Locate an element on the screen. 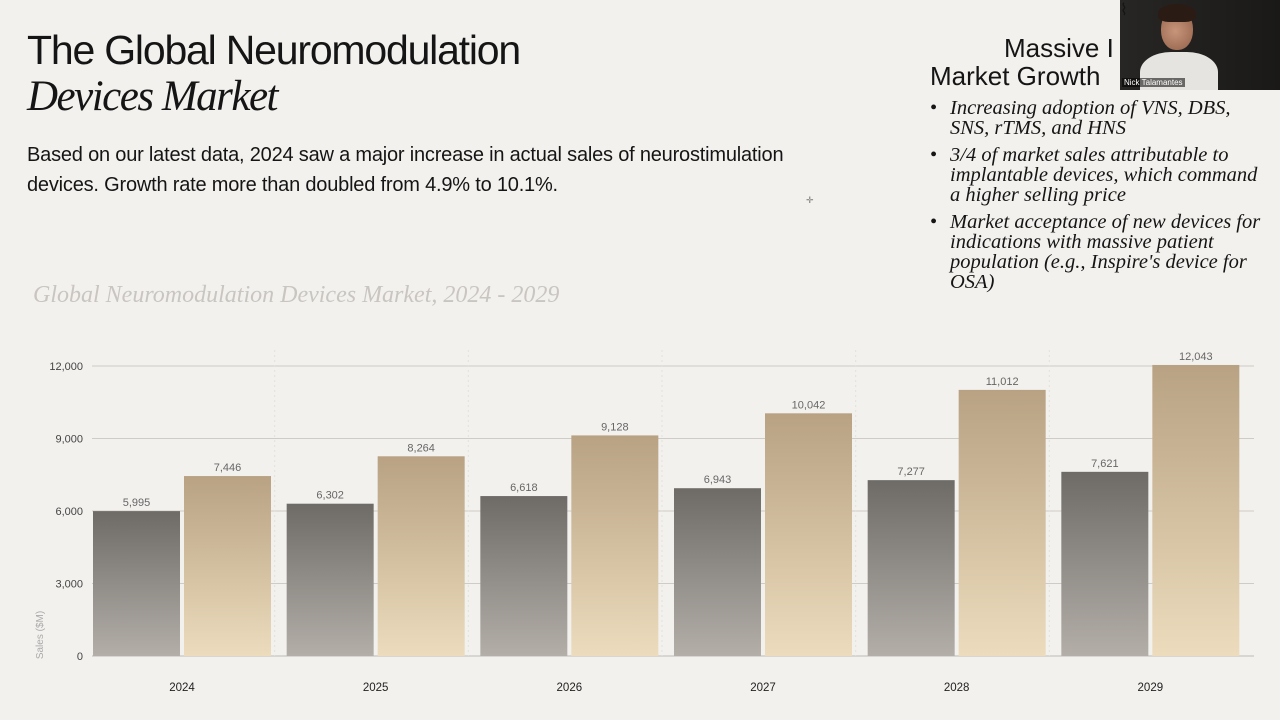  sidebar-heading-line1: Massive I is located at coordinates (1059, 48).